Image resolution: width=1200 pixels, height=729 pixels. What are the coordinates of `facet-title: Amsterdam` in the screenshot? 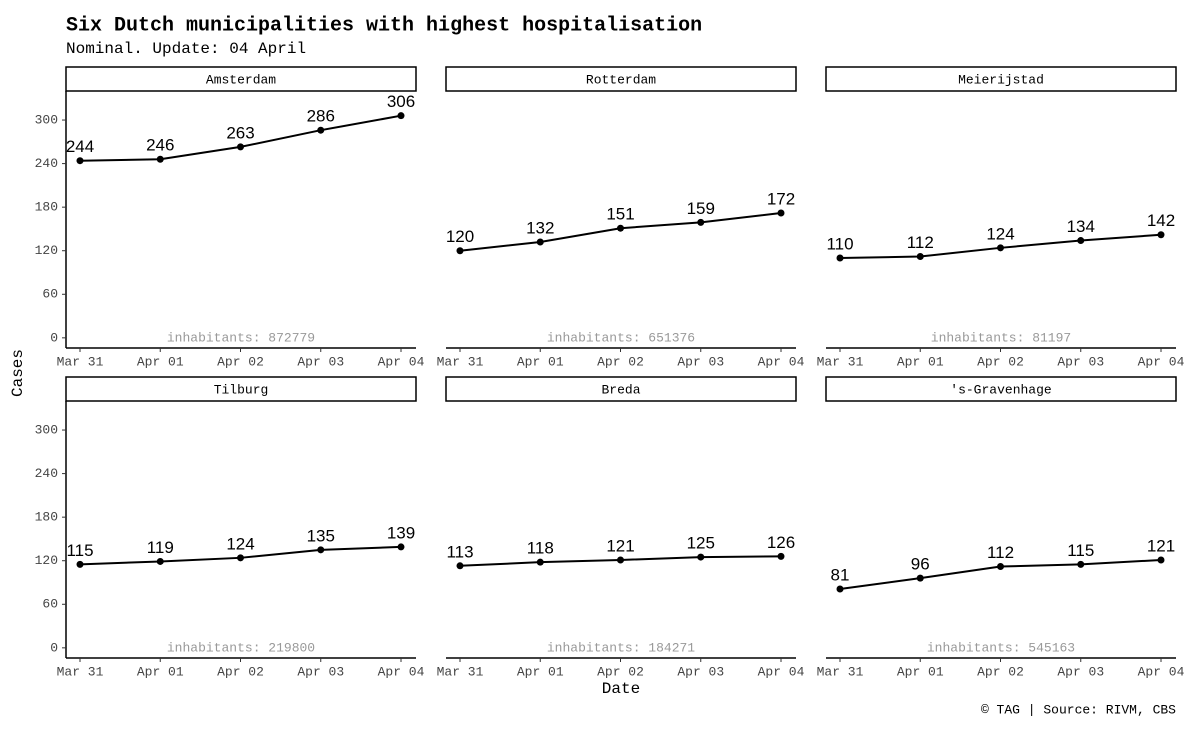 It's located at (241, 79).